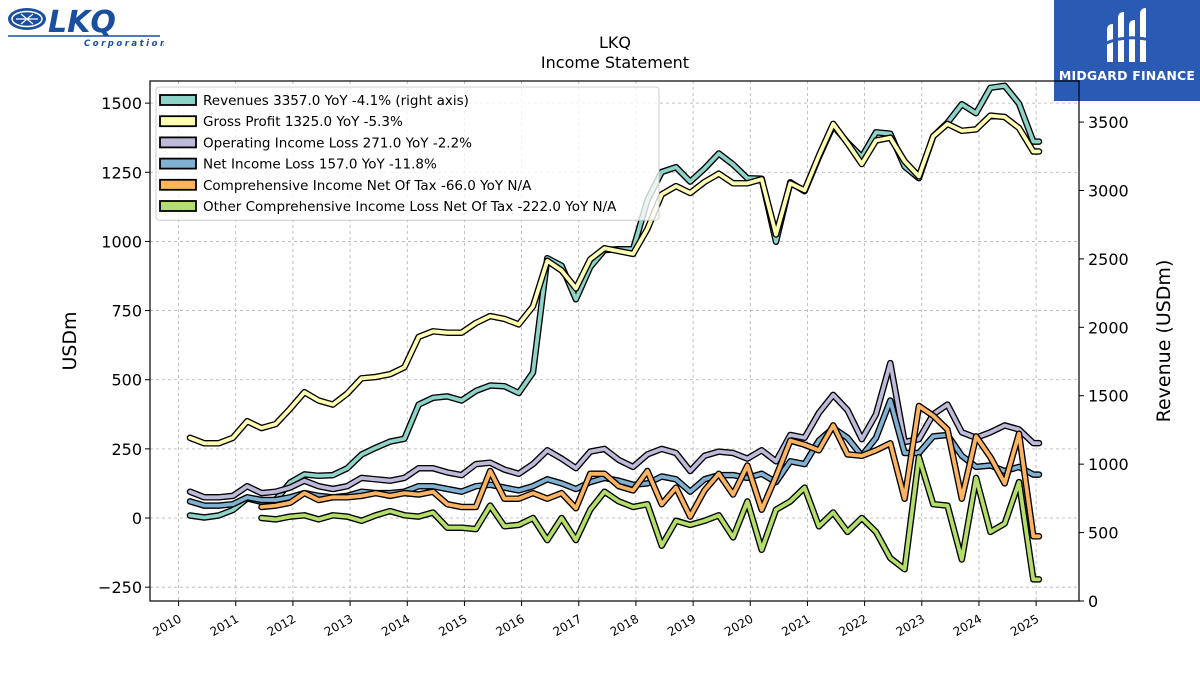 This screenshot has width=1200, height=675. I want to click on midgard-mark-icon, so click(1127, 35).